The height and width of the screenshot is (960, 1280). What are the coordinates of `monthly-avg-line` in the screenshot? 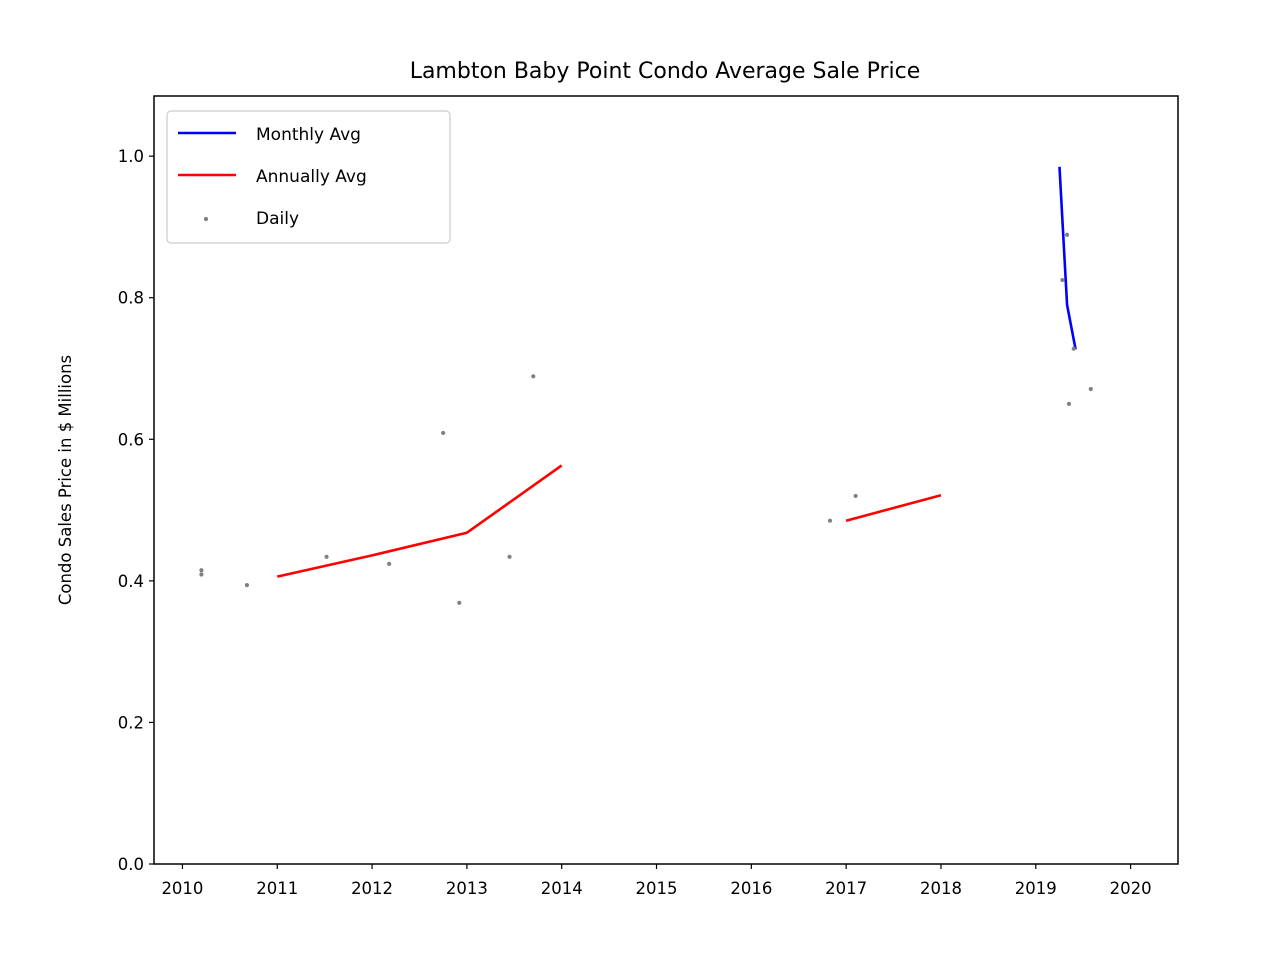 It's located at (1067, 258).